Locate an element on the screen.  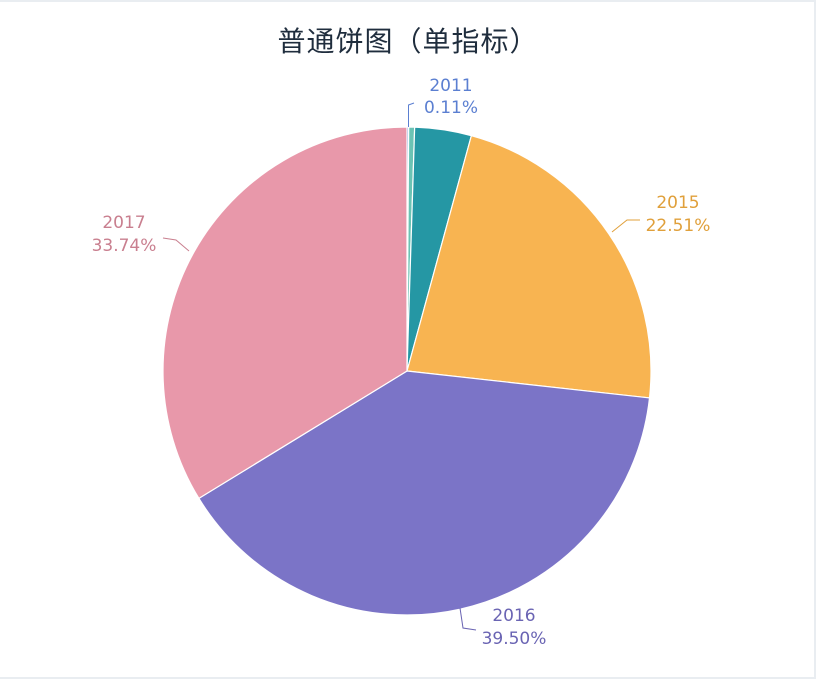
leader-line-2011 is located at coordinates (411, 114).